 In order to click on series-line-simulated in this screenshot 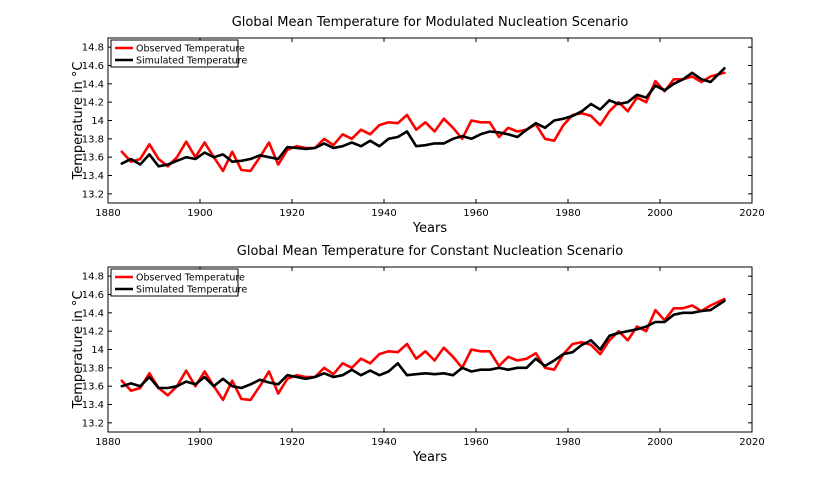, I will do `click(423, 344)`.